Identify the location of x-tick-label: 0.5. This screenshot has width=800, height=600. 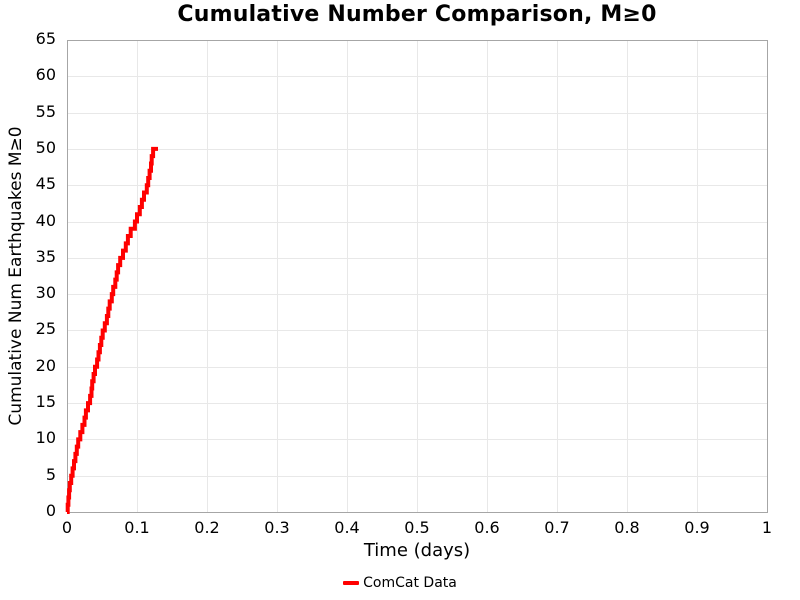
(417, 527).